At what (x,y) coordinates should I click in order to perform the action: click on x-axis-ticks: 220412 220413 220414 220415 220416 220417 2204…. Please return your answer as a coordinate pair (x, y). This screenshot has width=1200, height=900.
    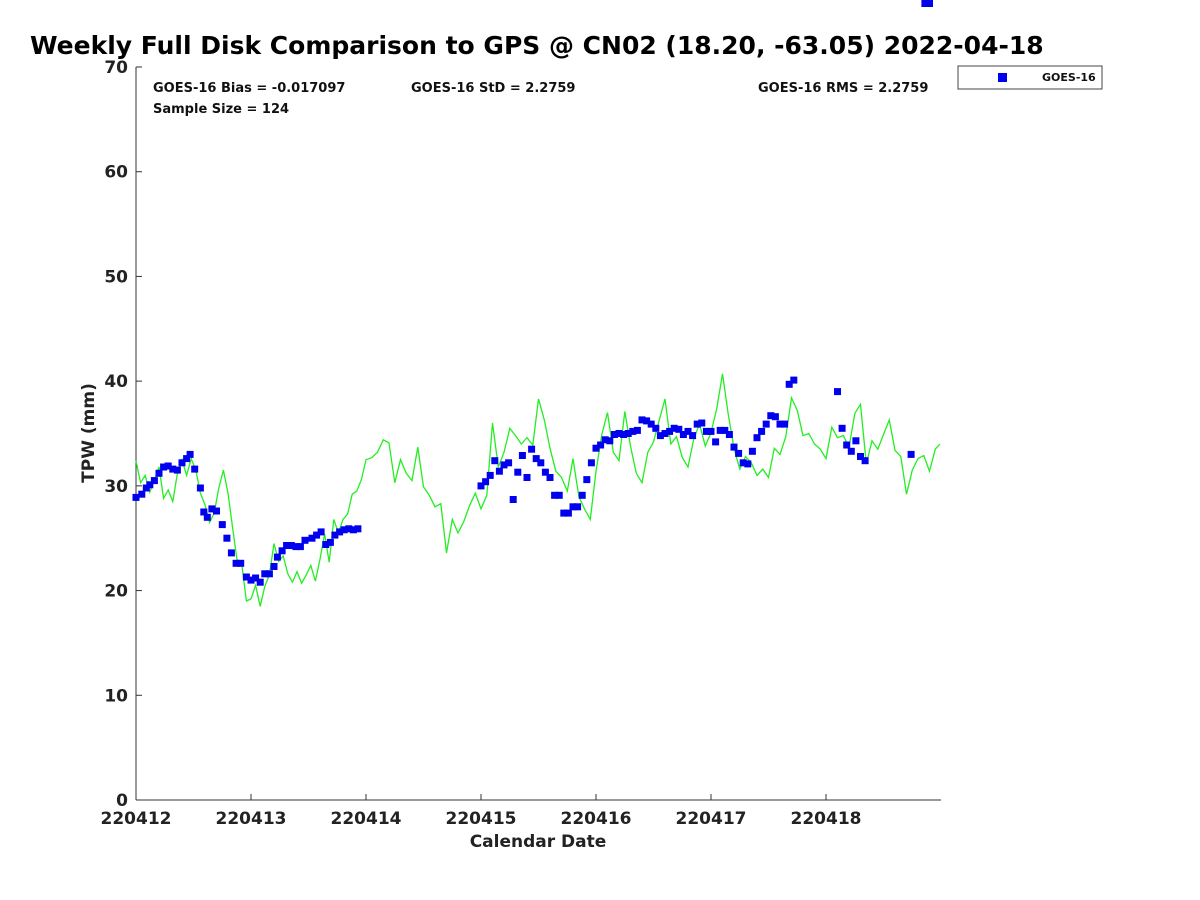
    Looking at the image, I should click on (481, 811).